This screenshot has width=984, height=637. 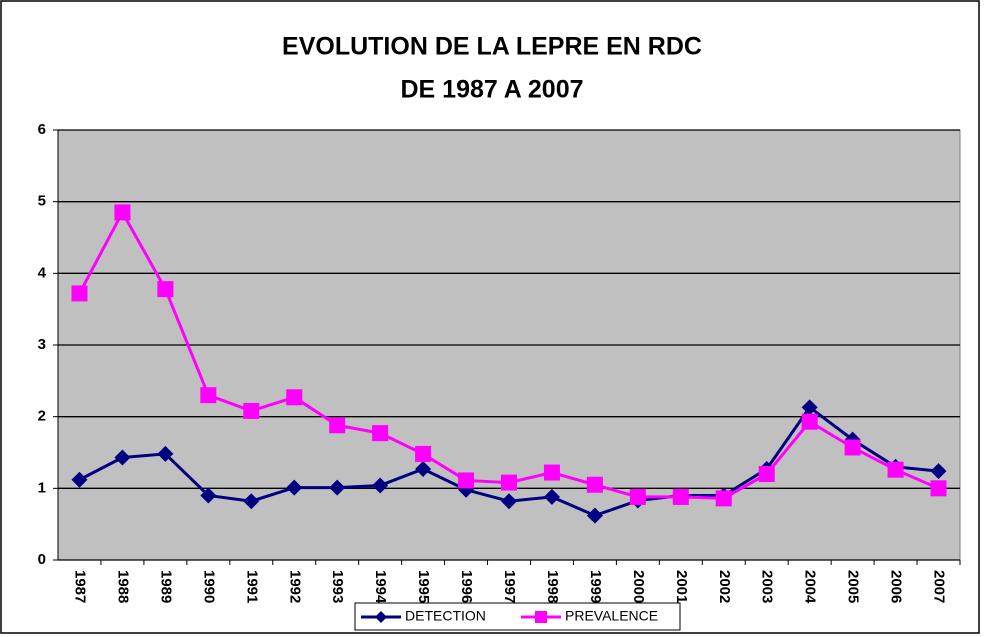 I want to click on x-tick-label: 1987, so click(x=80, y=586).